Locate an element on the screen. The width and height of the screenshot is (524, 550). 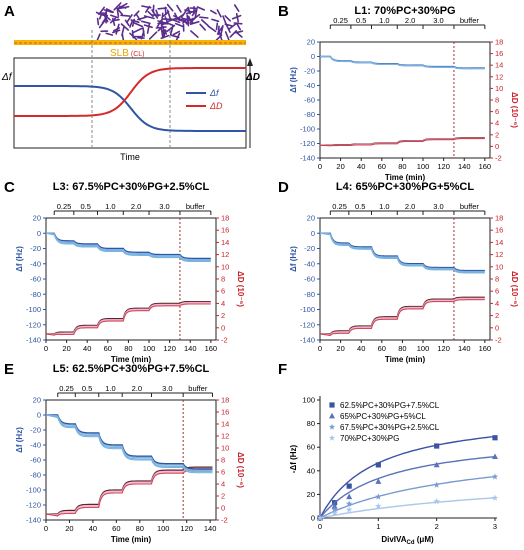
y-tick-label: 0 is located at coordinates (313, 56).